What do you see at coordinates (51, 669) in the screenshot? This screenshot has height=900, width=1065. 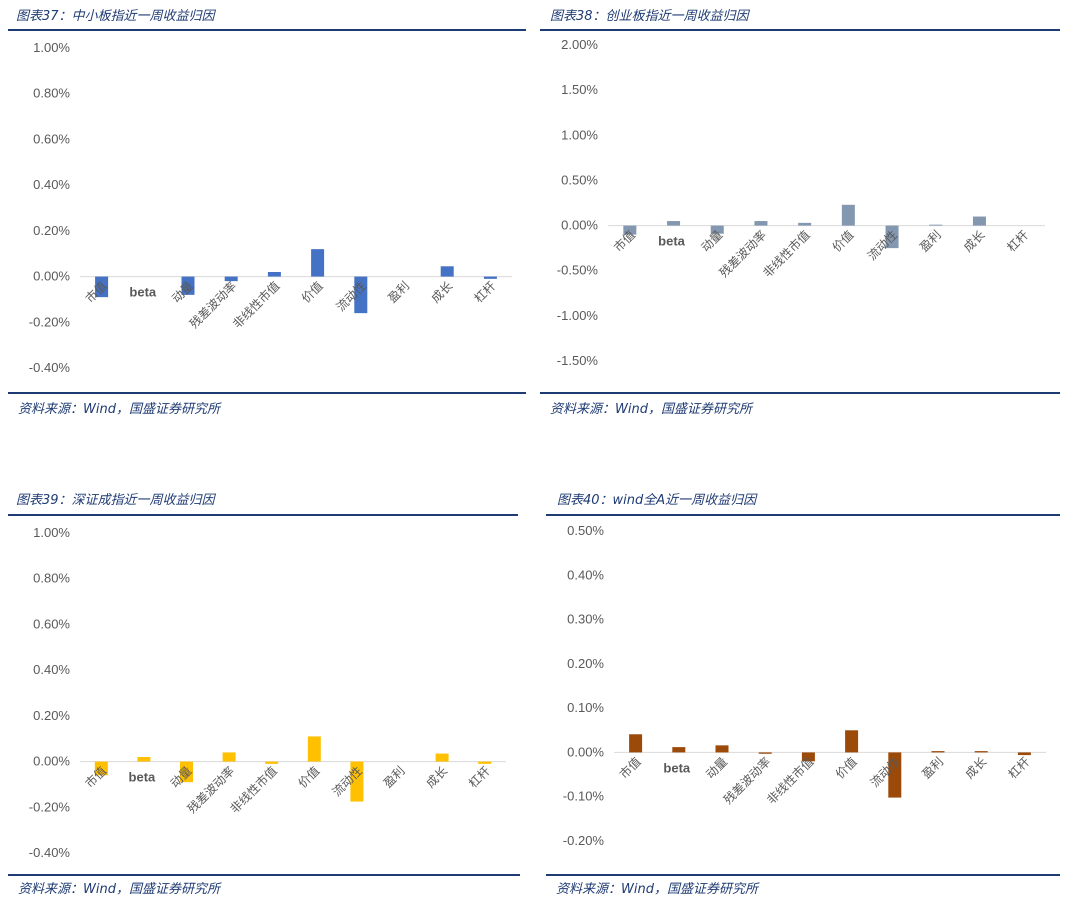 I see `y-tick-label: 0.40%` at bounding box center [51, 669].